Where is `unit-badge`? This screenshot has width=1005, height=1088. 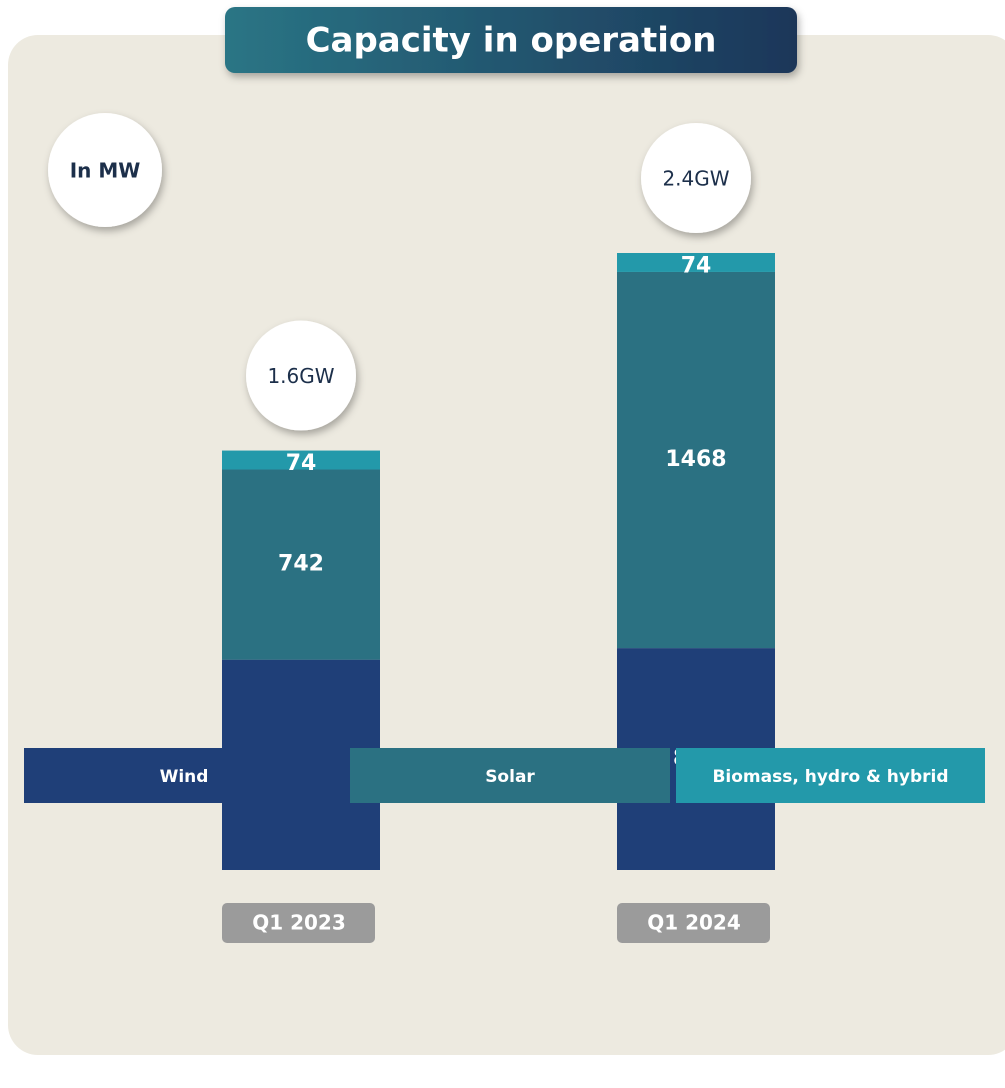 unit-badge is located at coordinates (105, 170).